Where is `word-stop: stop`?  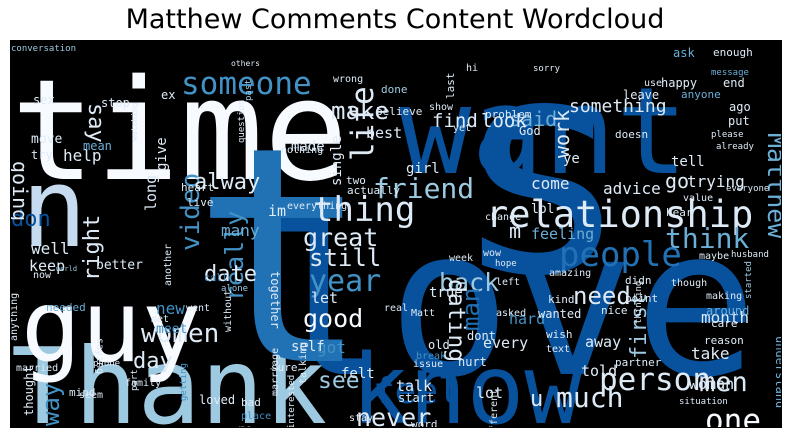 word-stop: stop is located at coordinates (115, 103).